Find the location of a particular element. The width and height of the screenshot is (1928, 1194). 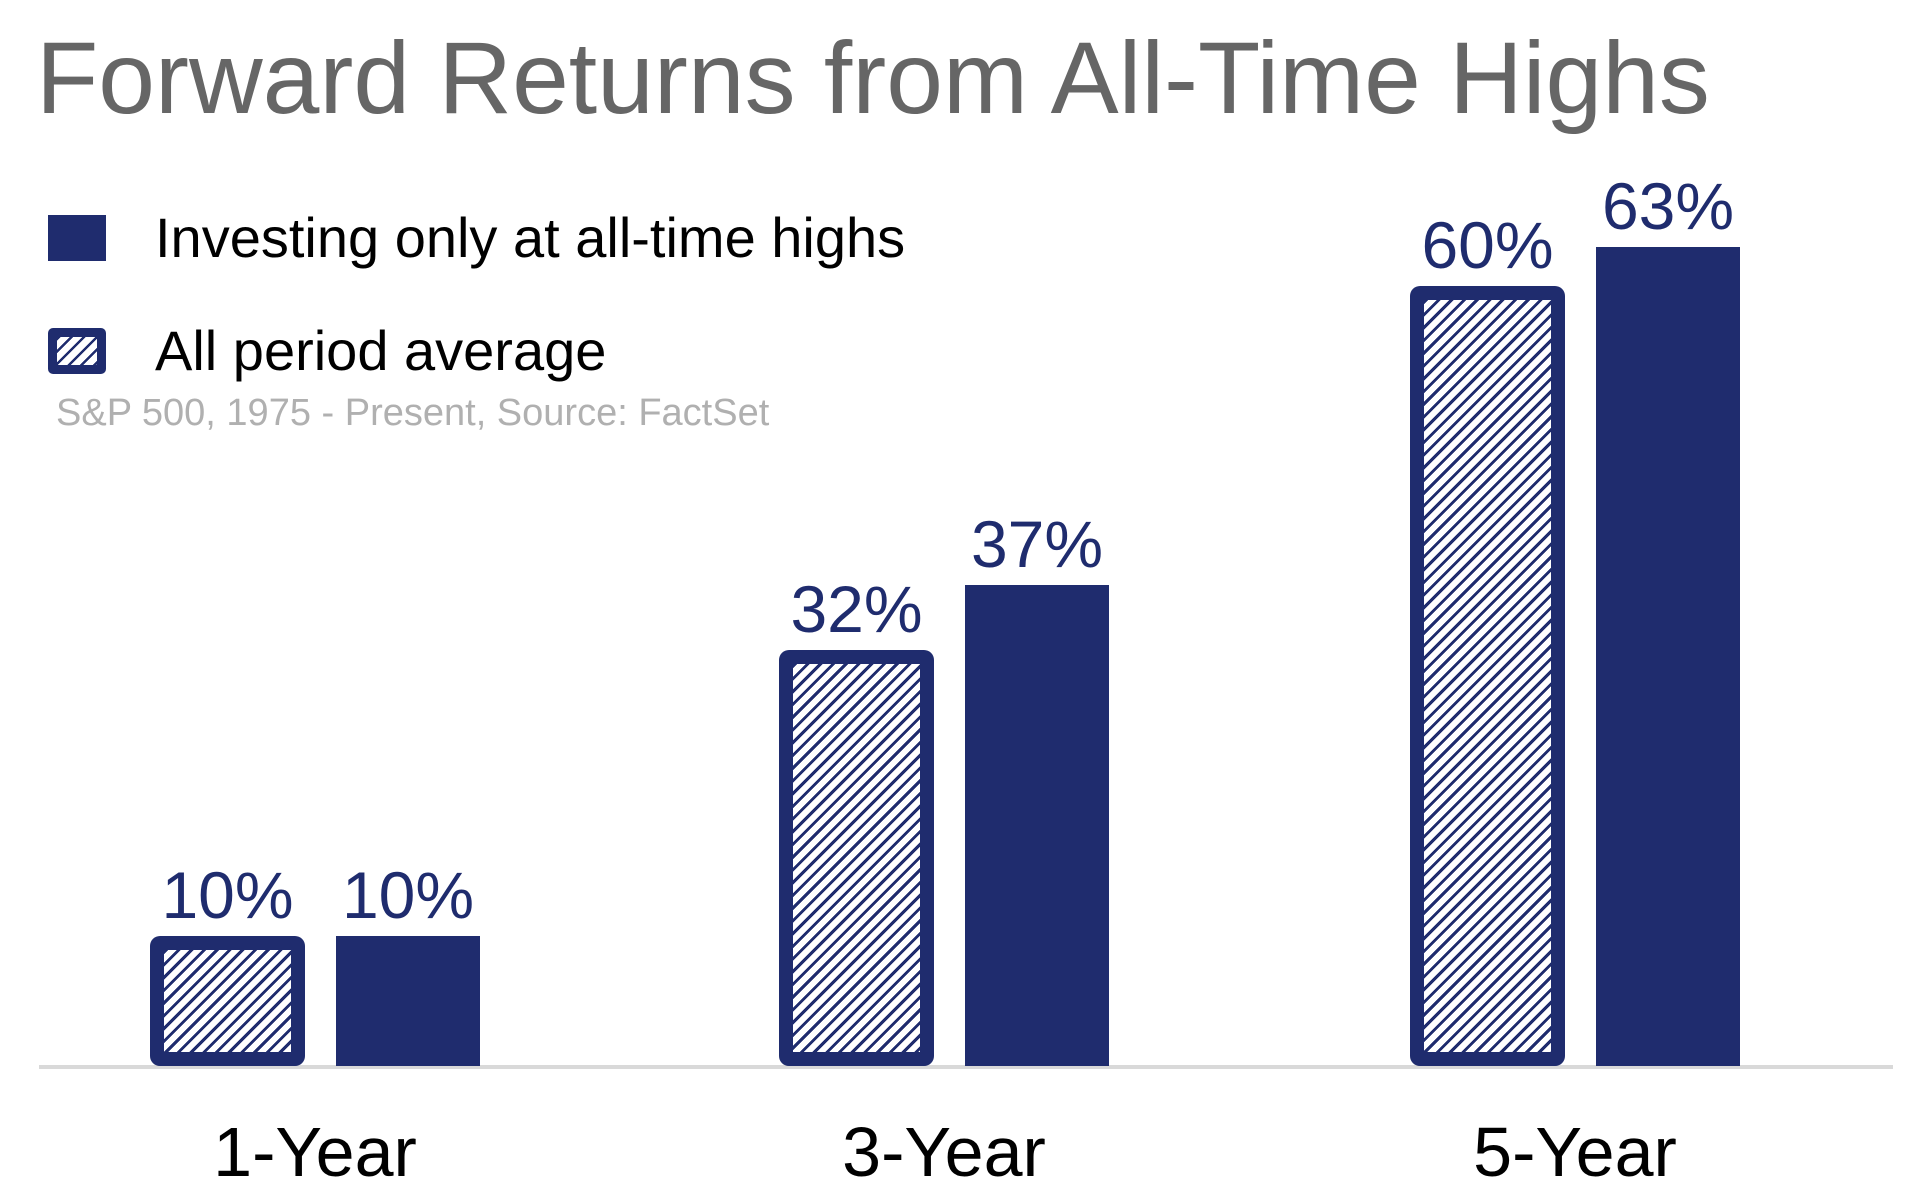

bar-group-1-year: 10% 10% is located at coordinates (315, 964).